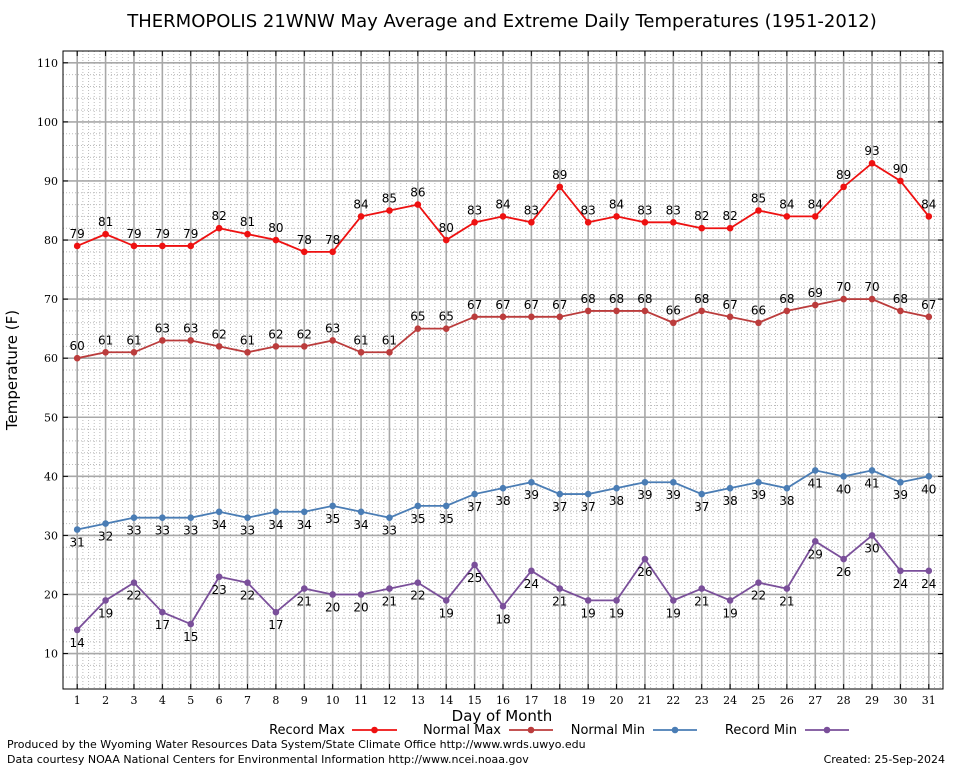  I want to click on x-tick-label: 9, so click(304, 700).